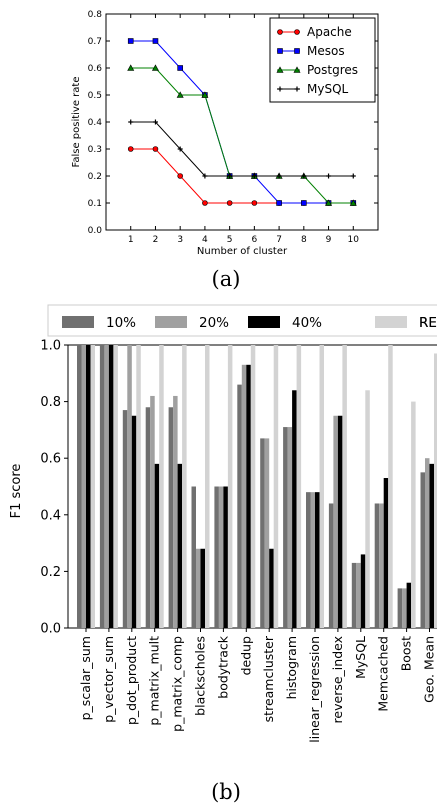 This screenshot has height=809, width=437. Describe the element at coordinates (329, 32) in the screenshot. I see `legend-label-apache: Apache` at that location.